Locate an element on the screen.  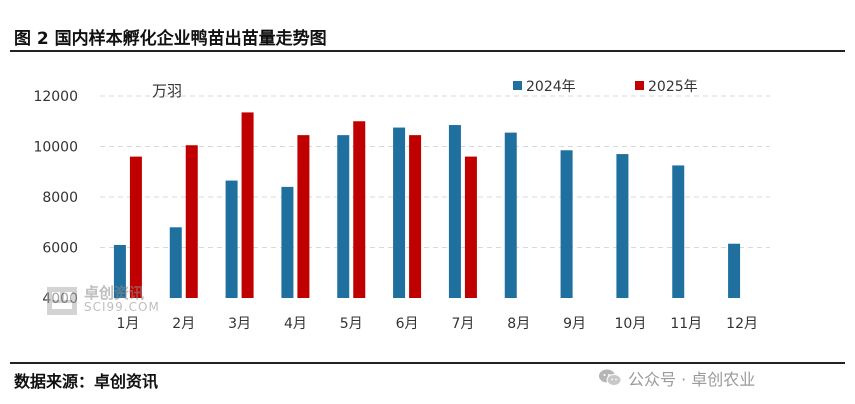
x-tick-label: 6月 is located at coordinates (407, 324).